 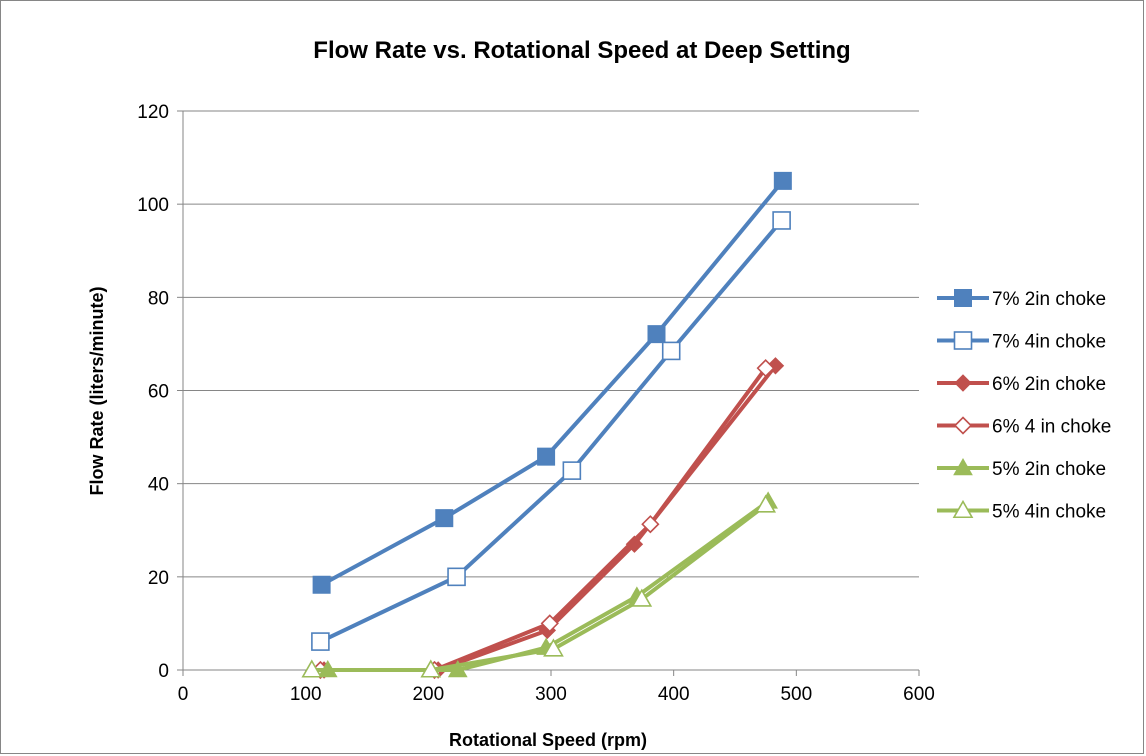 I want to click on y-tick-label: 40, so click(x=158, y=485).